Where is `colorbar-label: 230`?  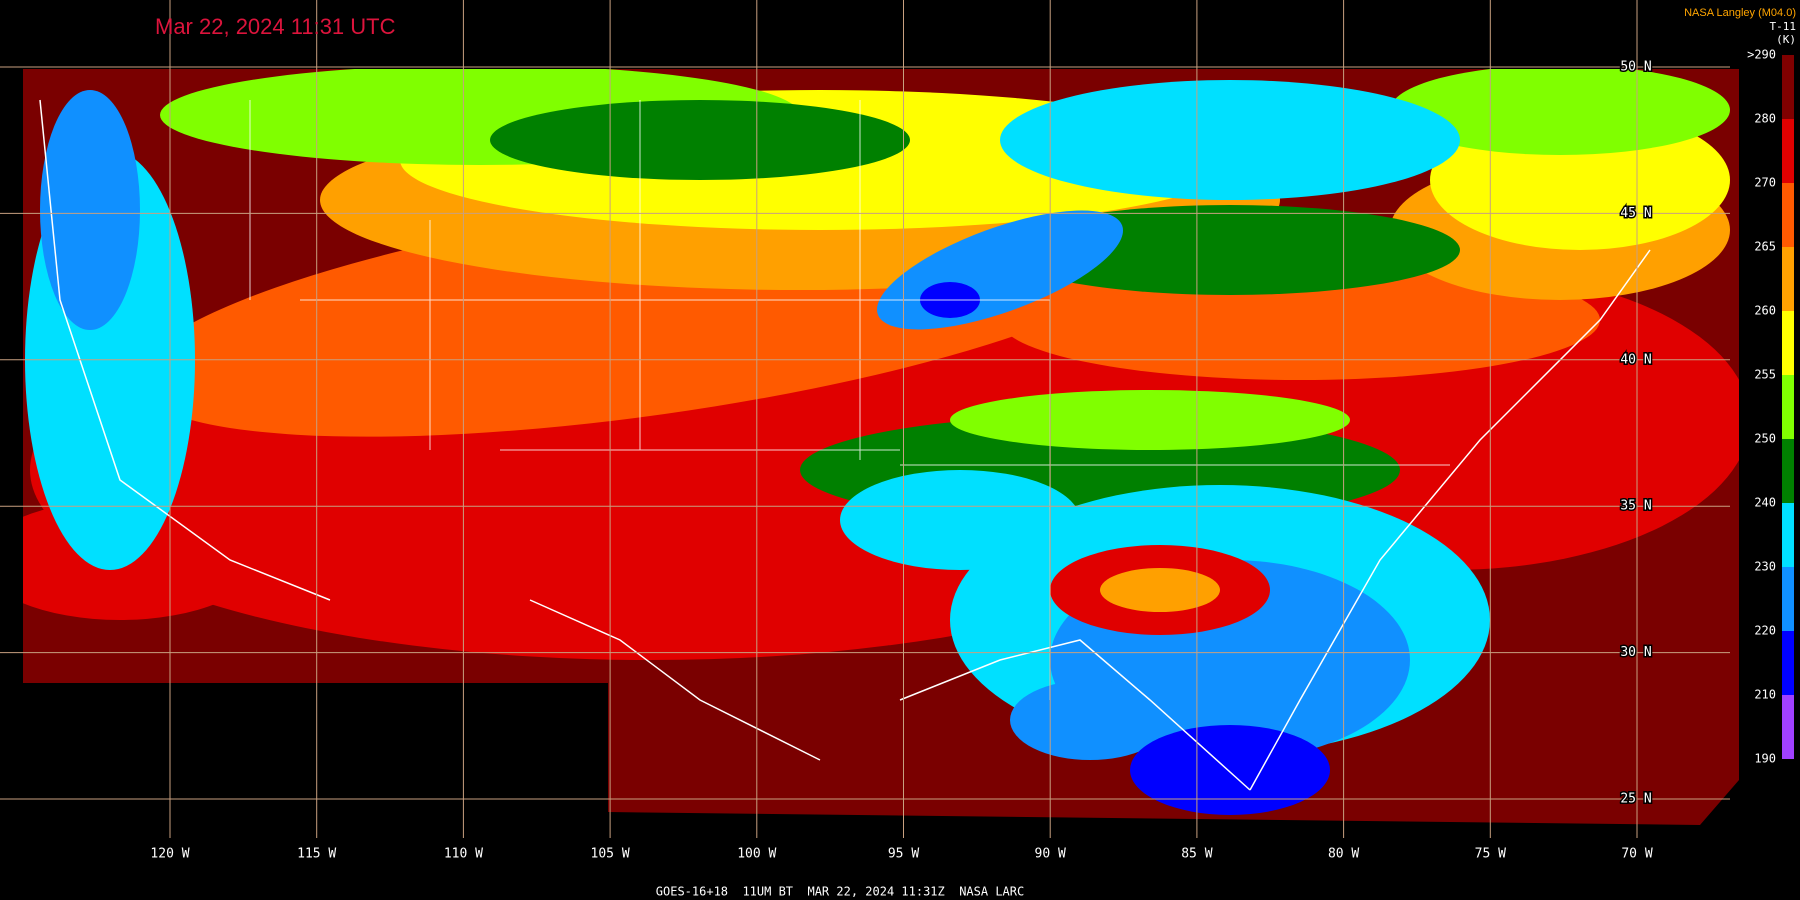
colorbar-label: 230 is located at coordinates (1765, 567).